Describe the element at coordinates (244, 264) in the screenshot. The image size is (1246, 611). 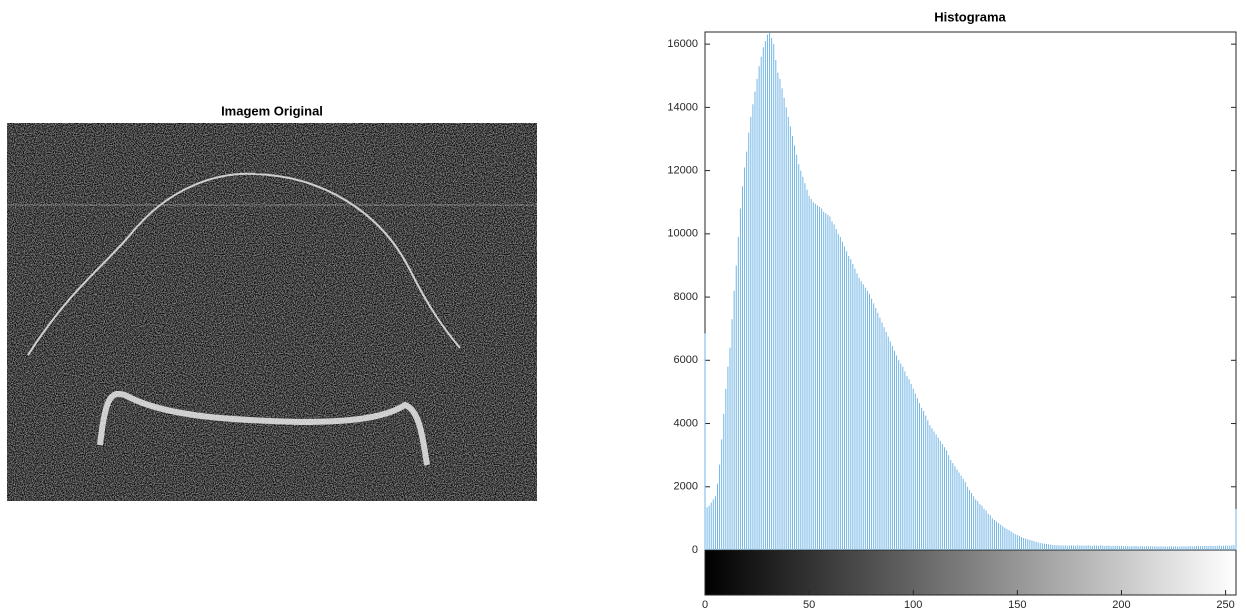
I see `image-arc` at that location.